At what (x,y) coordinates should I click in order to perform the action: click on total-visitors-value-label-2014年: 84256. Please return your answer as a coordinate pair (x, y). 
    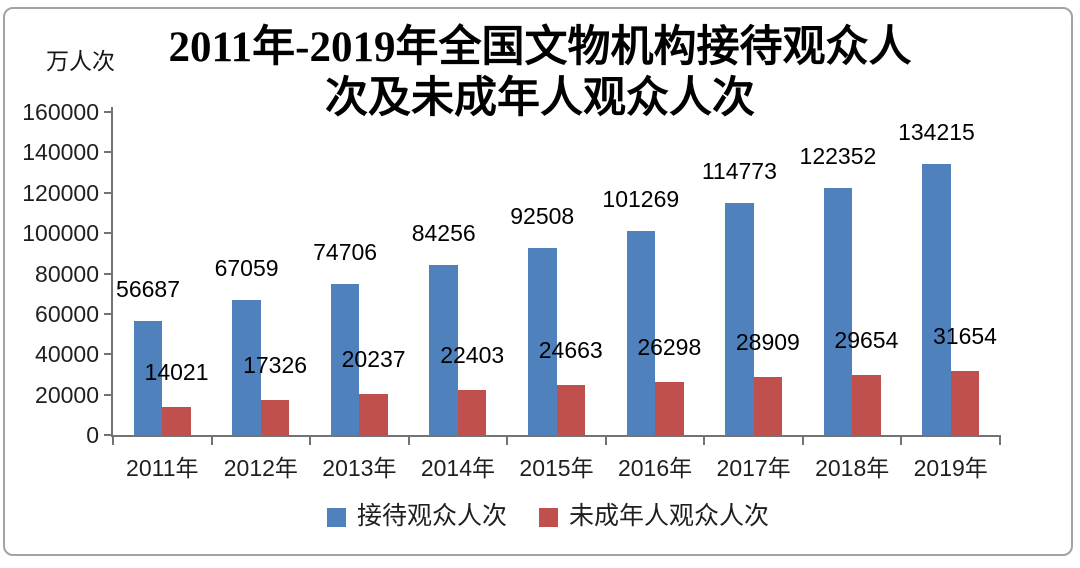
    Looking at the image, I should click on (443, 232).